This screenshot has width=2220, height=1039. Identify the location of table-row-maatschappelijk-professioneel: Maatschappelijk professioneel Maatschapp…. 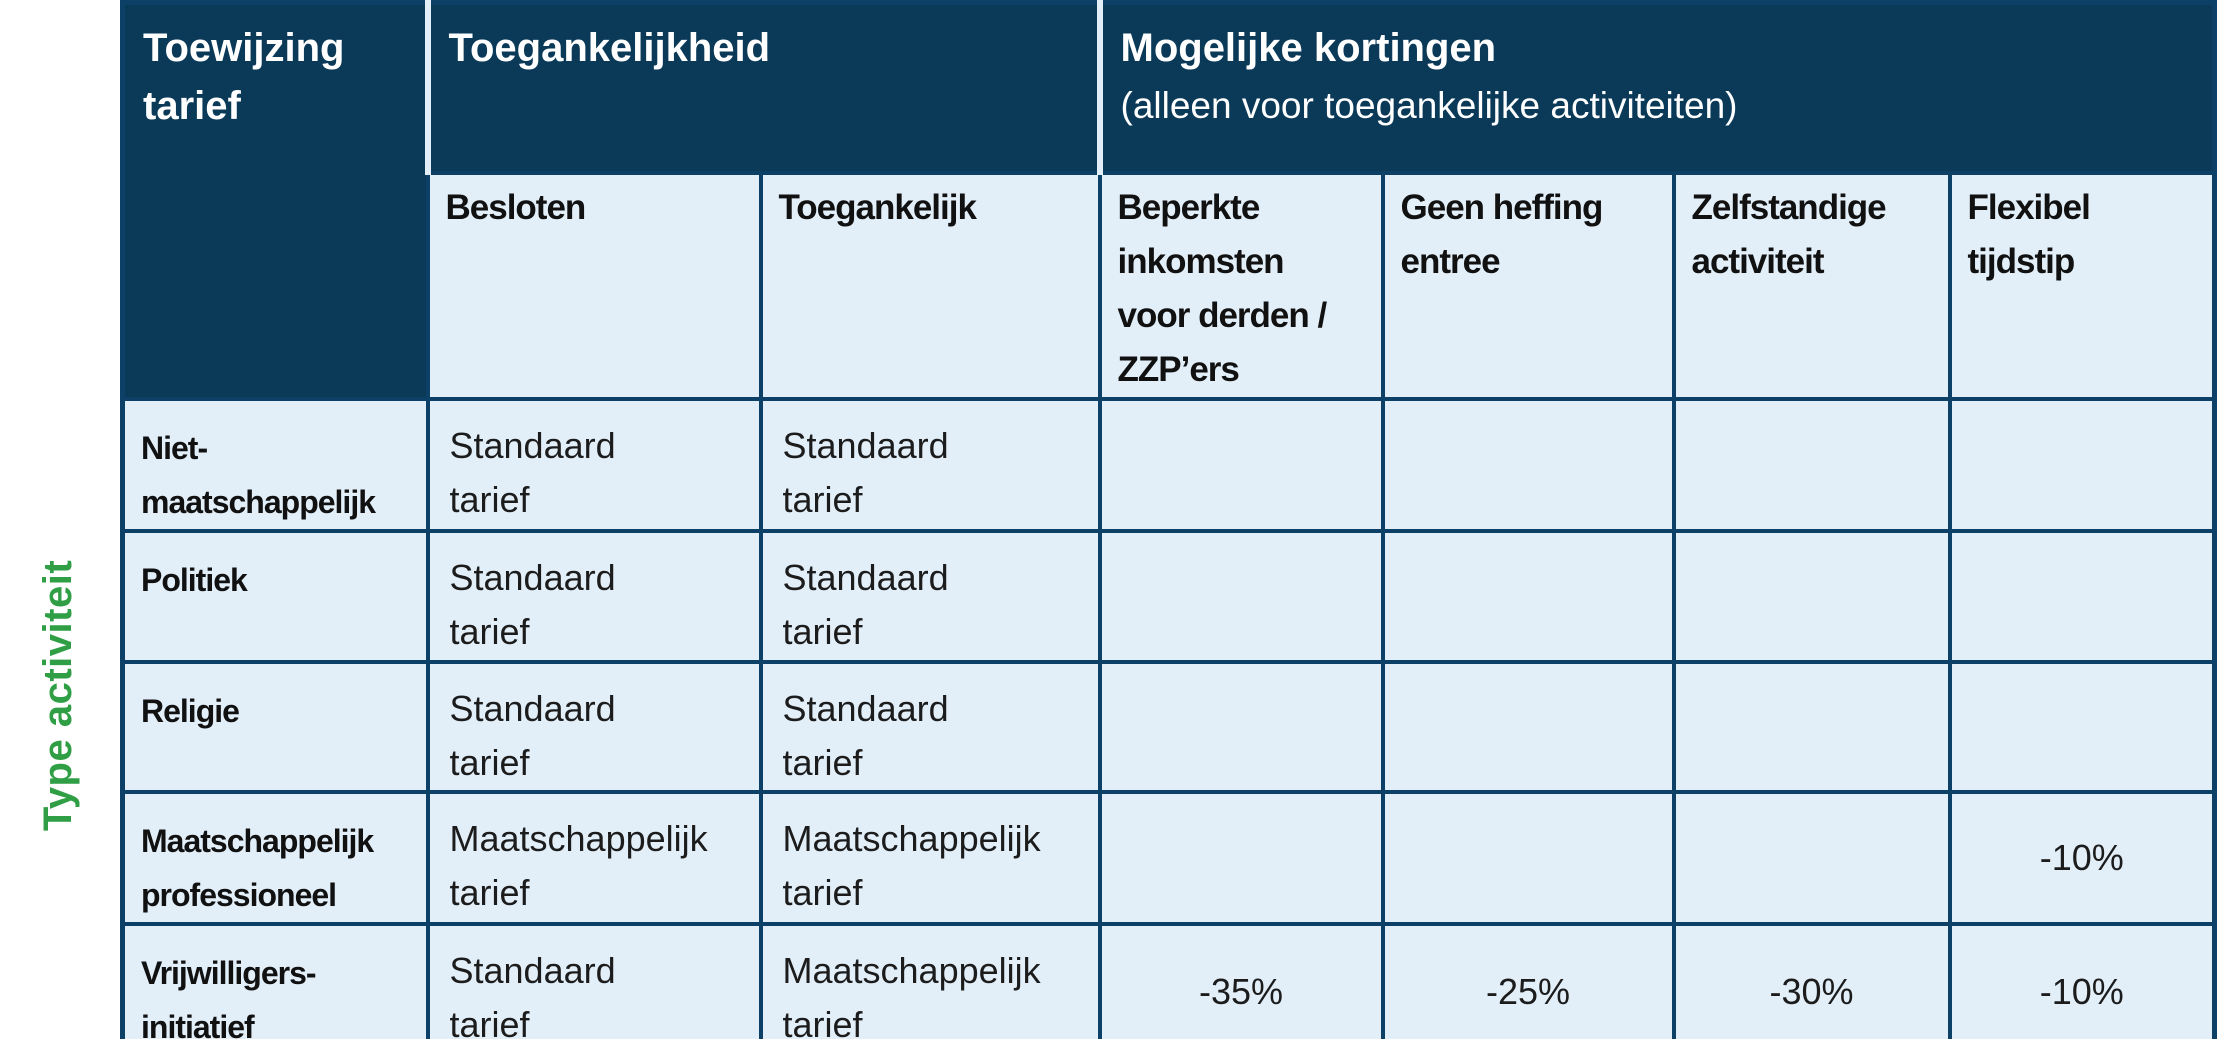
(1168, 857).